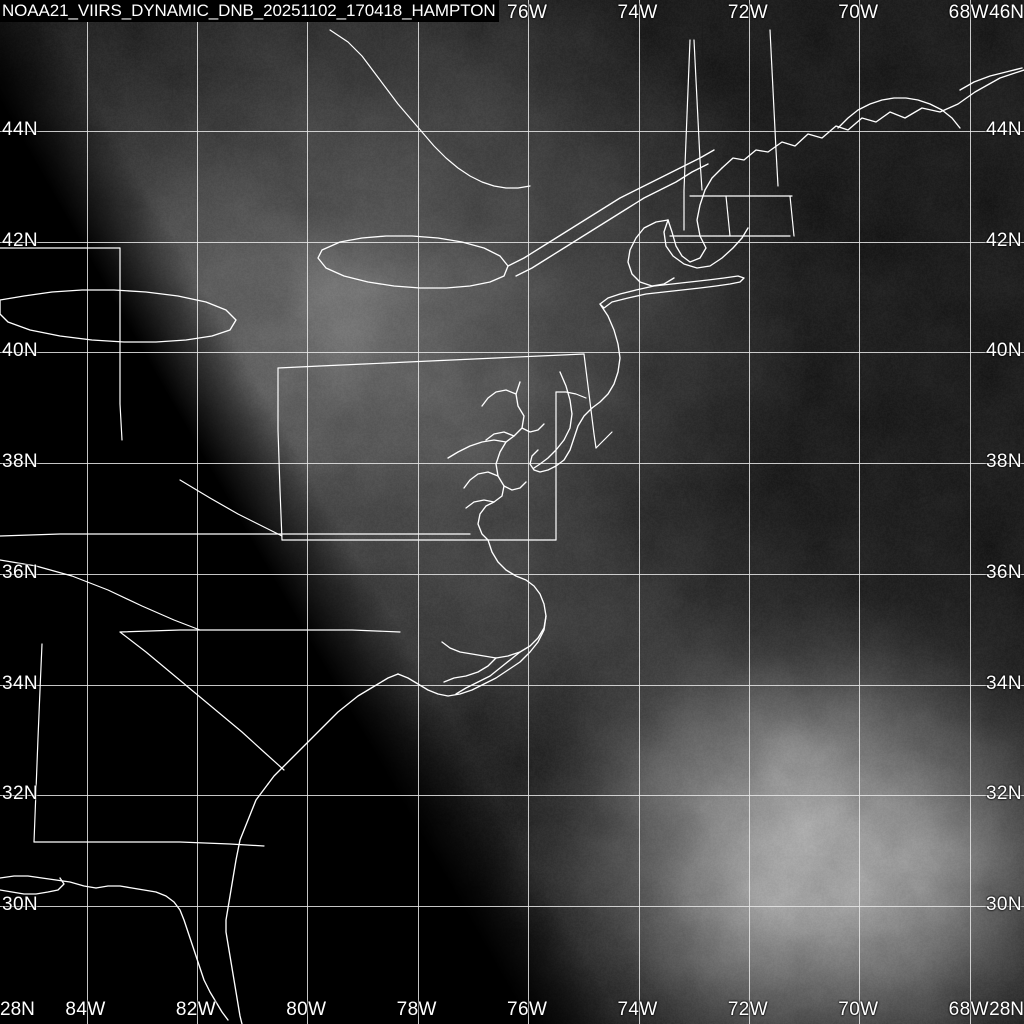 Image resolution: width=1024 pixels, height=1024 pixels. I want to click on corner-label-bottom-right: 28N, so click(1006, 1009).